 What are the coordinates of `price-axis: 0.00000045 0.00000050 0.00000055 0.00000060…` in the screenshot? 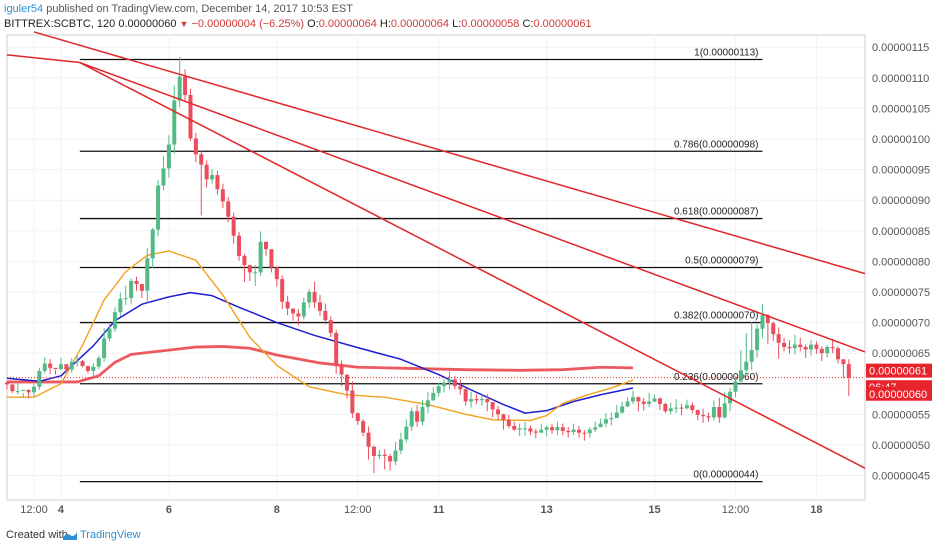 It's located at (901, 262).